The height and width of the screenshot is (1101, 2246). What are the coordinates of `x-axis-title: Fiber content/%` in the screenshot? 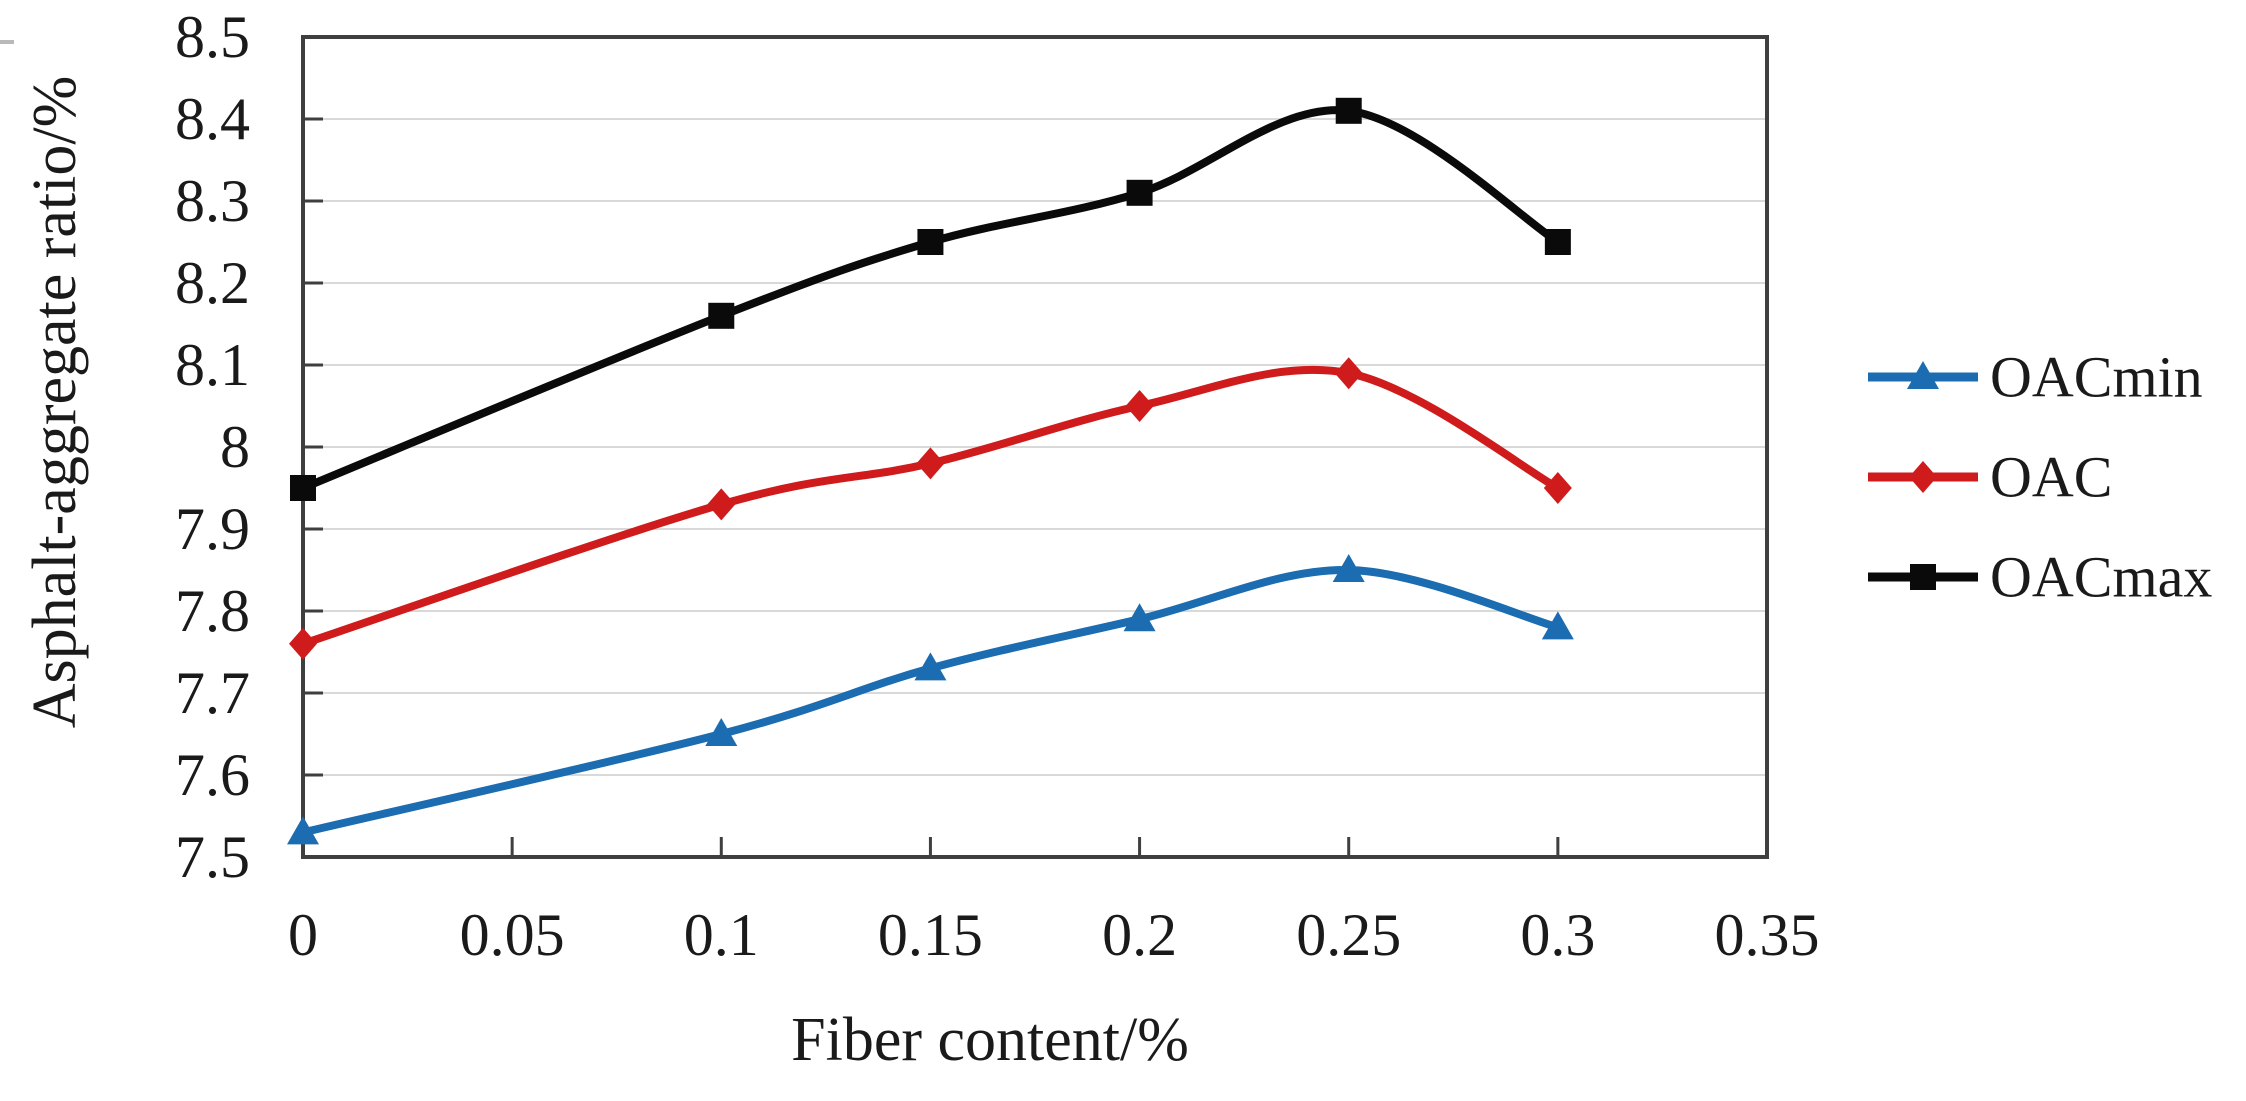 It's located at (990, 1040).